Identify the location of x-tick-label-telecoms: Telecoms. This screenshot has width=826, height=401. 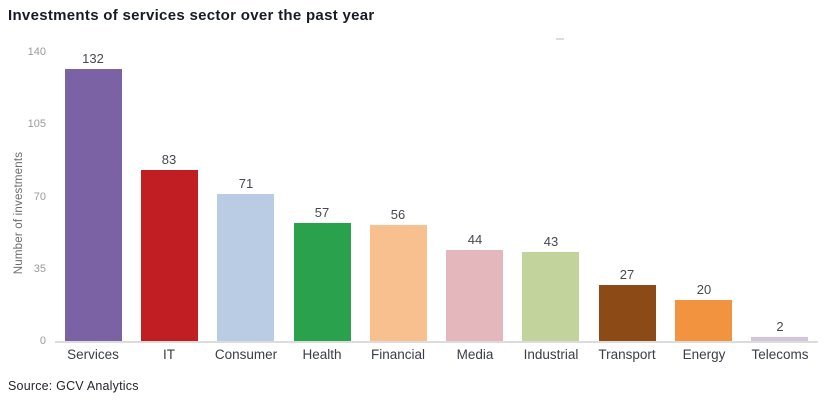
(780, 354).